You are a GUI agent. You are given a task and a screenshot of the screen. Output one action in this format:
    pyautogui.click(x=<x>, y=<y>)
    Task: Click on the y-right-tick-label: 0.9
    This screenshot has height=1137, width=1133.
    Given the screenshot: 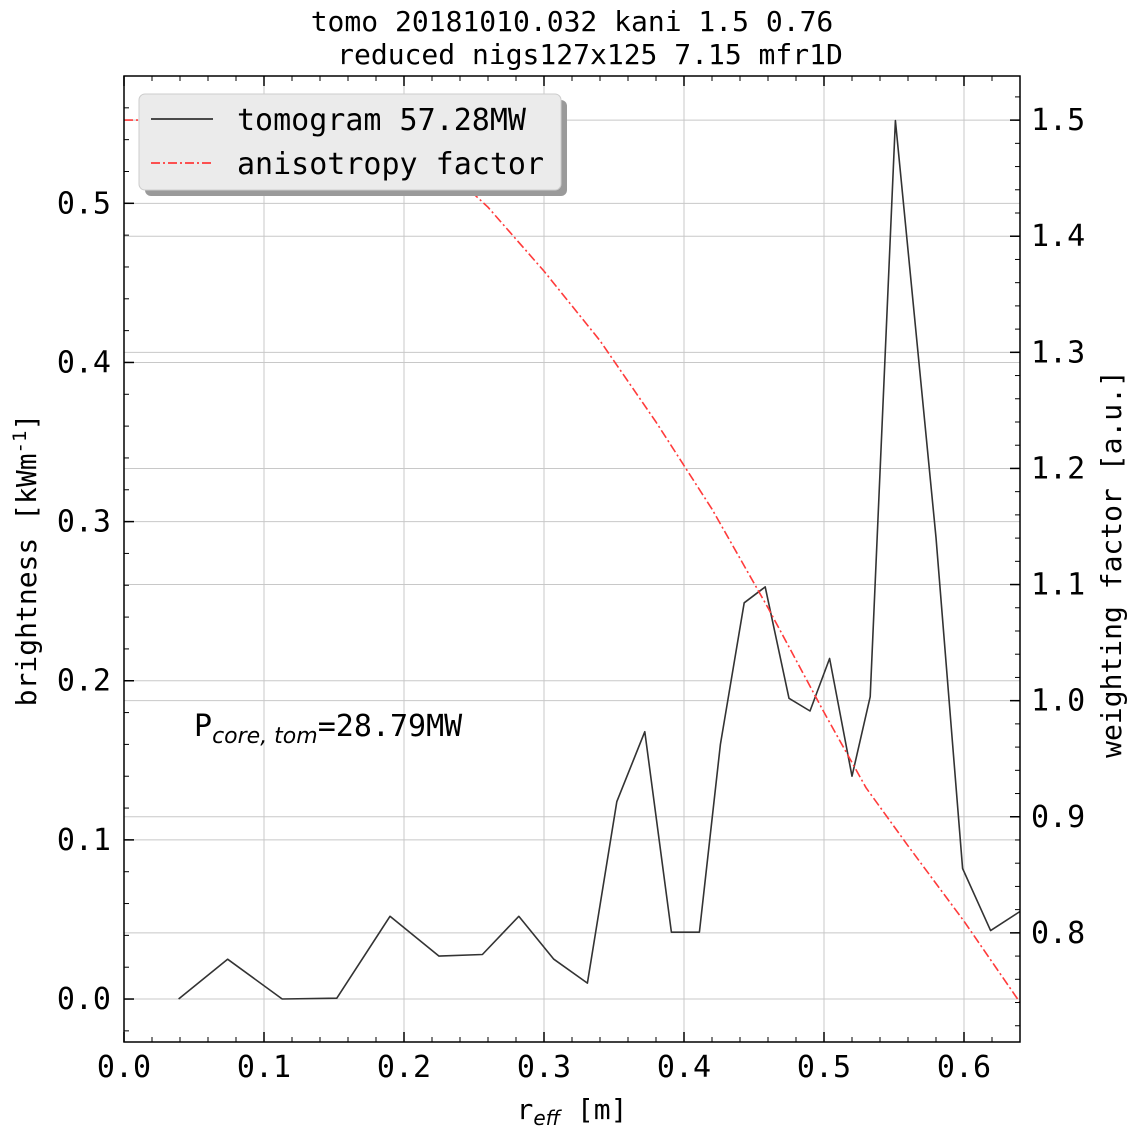 What is the action you would take?
    pyautogui.click(x=1058, y=817)
    